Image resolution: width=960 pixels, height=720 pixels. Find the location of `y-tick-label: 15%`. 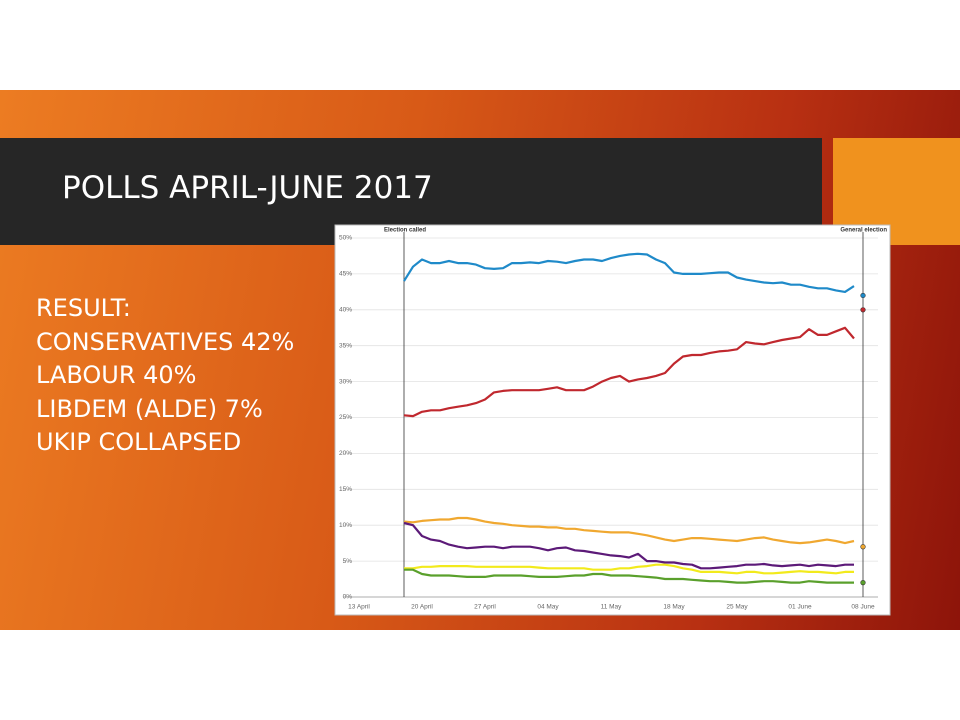

y-tick-label: 15% is located at coordinates (345, 489).